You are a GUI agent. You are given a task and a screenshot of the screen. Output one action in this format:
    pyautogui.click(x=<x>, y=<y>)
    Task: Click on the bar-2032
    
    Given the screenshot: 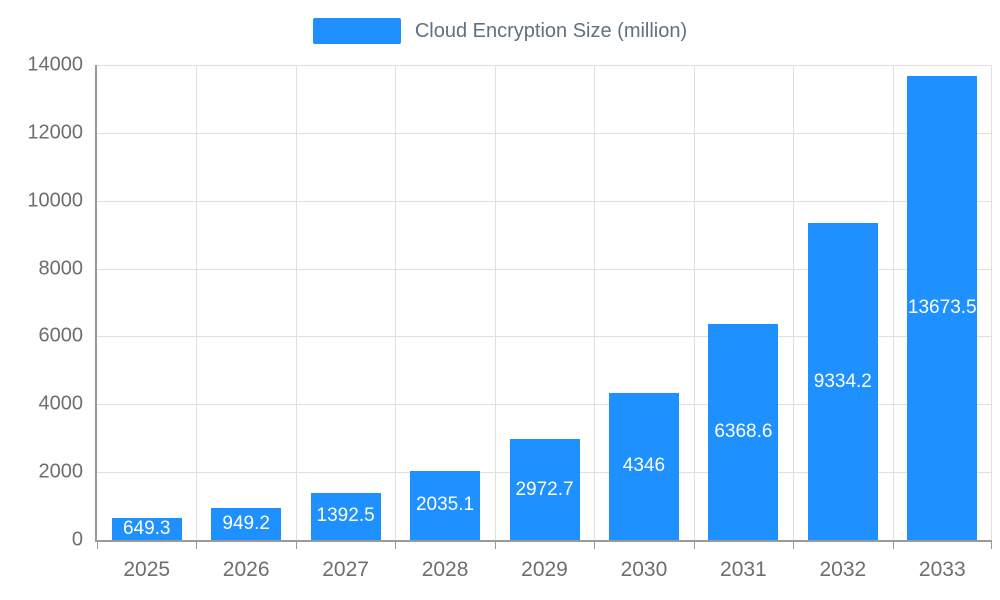 What is the action you would take?
    pyautogui.click(x=842, y=381)
    